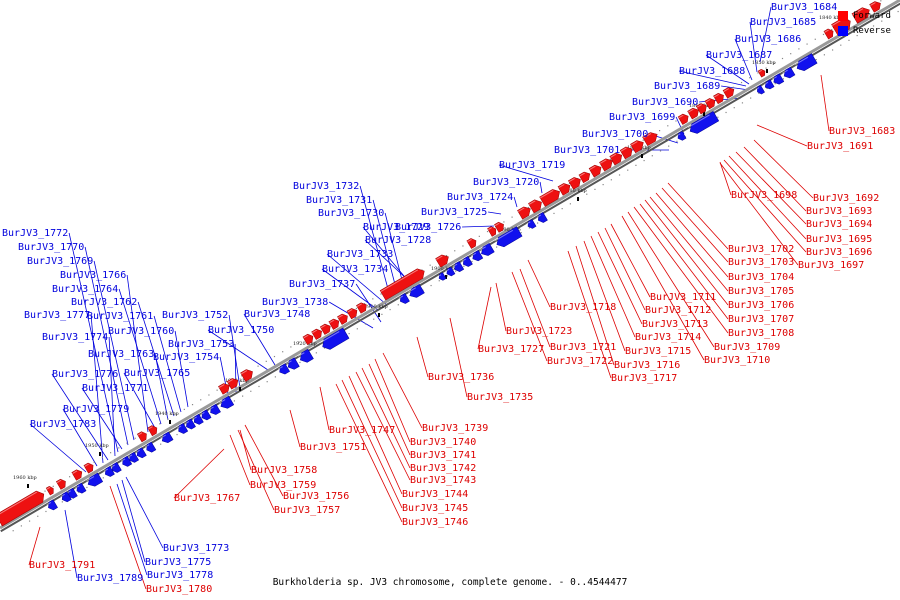 The image size is (900, 600). Describe the element at coordinates (307, 510) in the screenshot. I see `gene-label: BurJV3_1757` at that location.